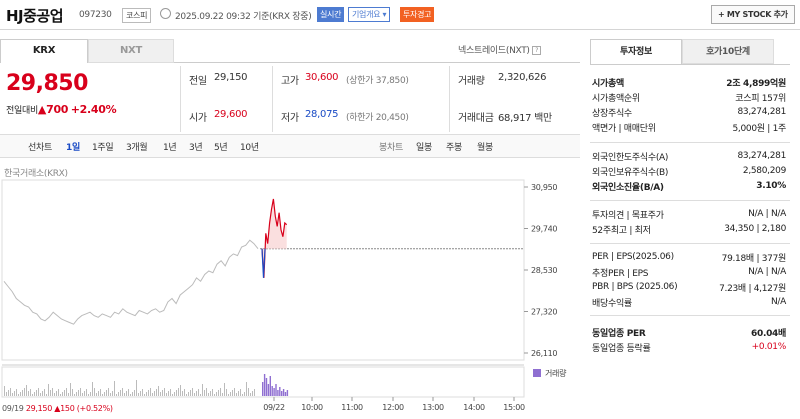 The width and height of the screenshot is (800, 419). I want to click on realtime-badge: 실시간, so click(331, 14).